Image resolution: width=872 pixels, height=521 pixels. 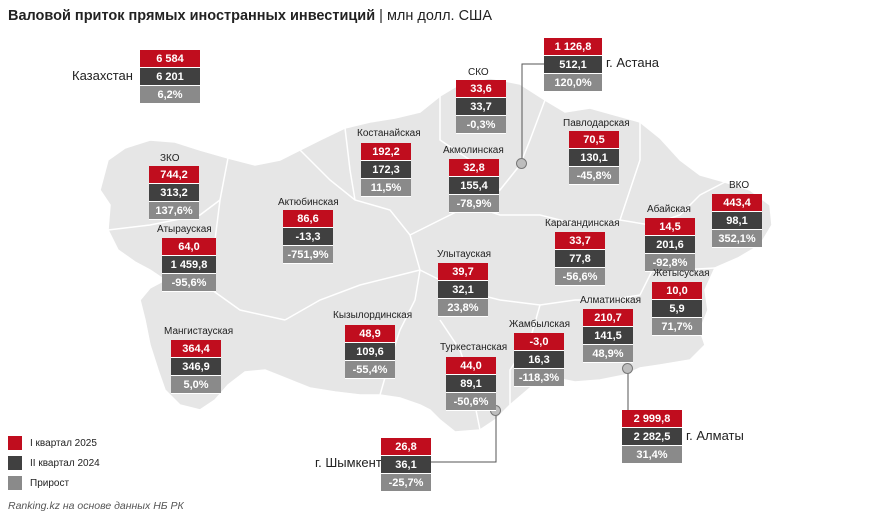 What do you see at coordinates (539, 342) in the screenshot?
I see `value-q1-2025: -3,0` at bounding box center [539, 342].